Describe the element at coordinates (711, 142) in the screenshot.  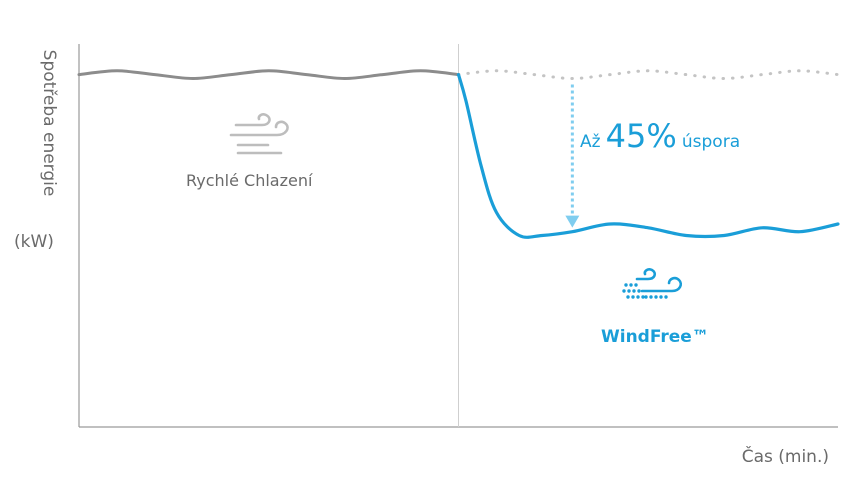
I see `savings-suffix: úspora` at that location.